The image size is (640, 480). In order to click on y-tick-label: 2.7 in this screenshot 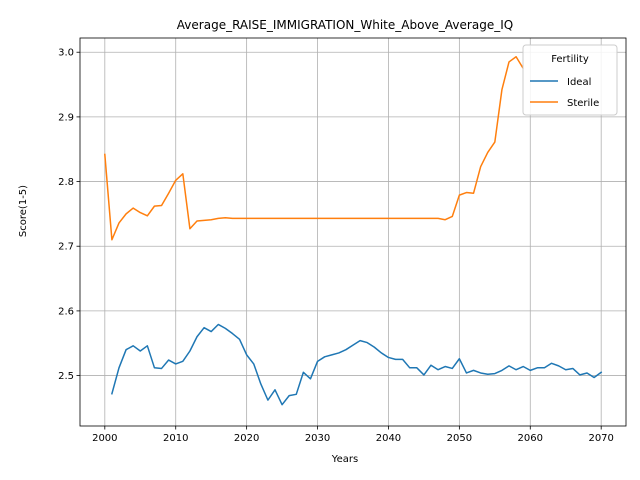, I will do `click(66, 247)`.